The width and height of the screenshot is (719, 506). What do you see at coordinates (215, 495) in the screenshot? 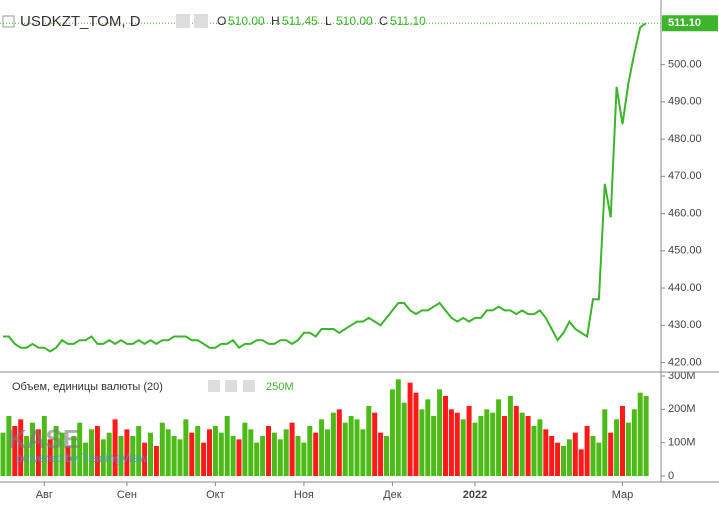
I see `x-tick-label: Окт` at bounding box center [215, 495].